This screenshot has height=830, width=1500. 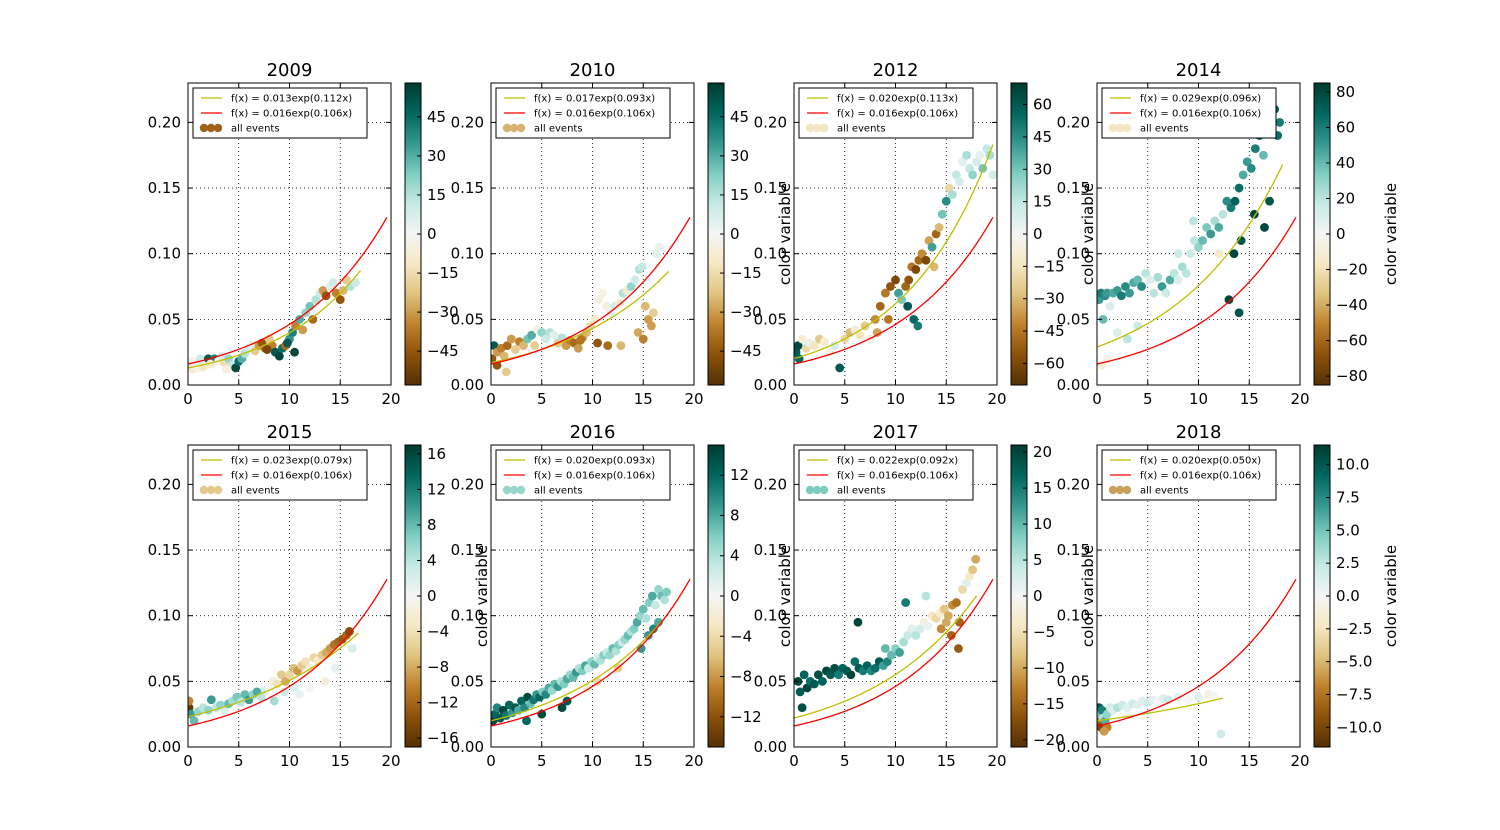 What do you see at coordinates (1354, 629) in the screenshot?
I see `colorbar-tick-label: −2.5` at bounding box center [1354, 629].